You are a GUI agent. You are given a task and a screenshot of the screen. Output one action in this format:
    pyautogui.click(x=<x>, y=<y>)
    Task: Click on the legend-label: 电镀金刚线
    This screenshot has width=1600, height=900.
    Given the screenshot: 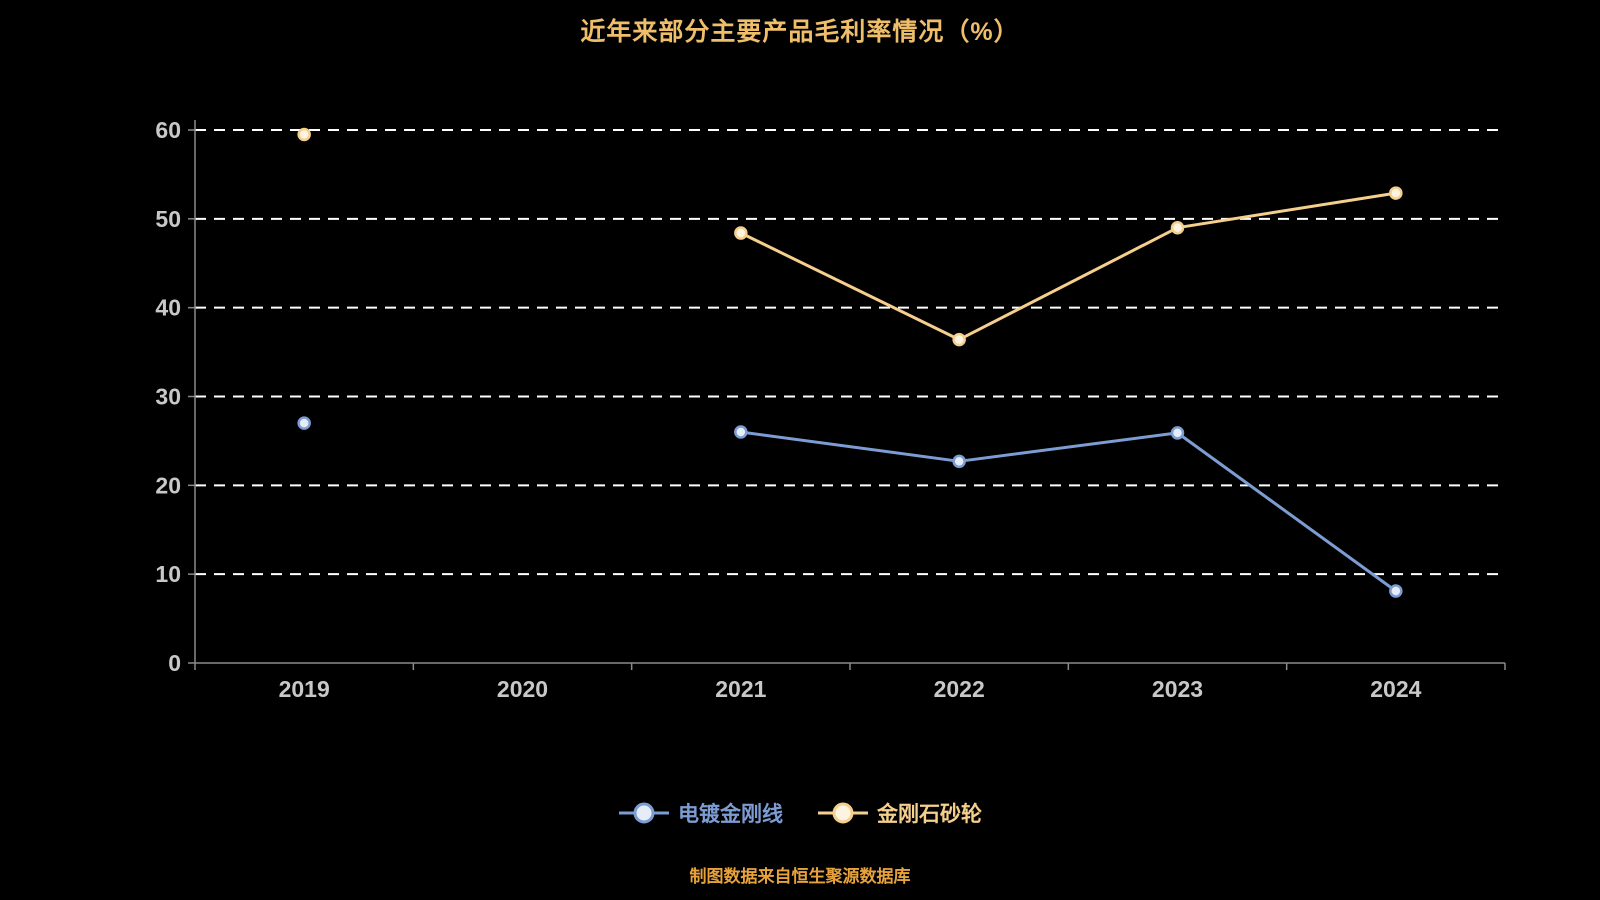 What is the action you would take?
    pyautogui.click(x=730, y=814)
    